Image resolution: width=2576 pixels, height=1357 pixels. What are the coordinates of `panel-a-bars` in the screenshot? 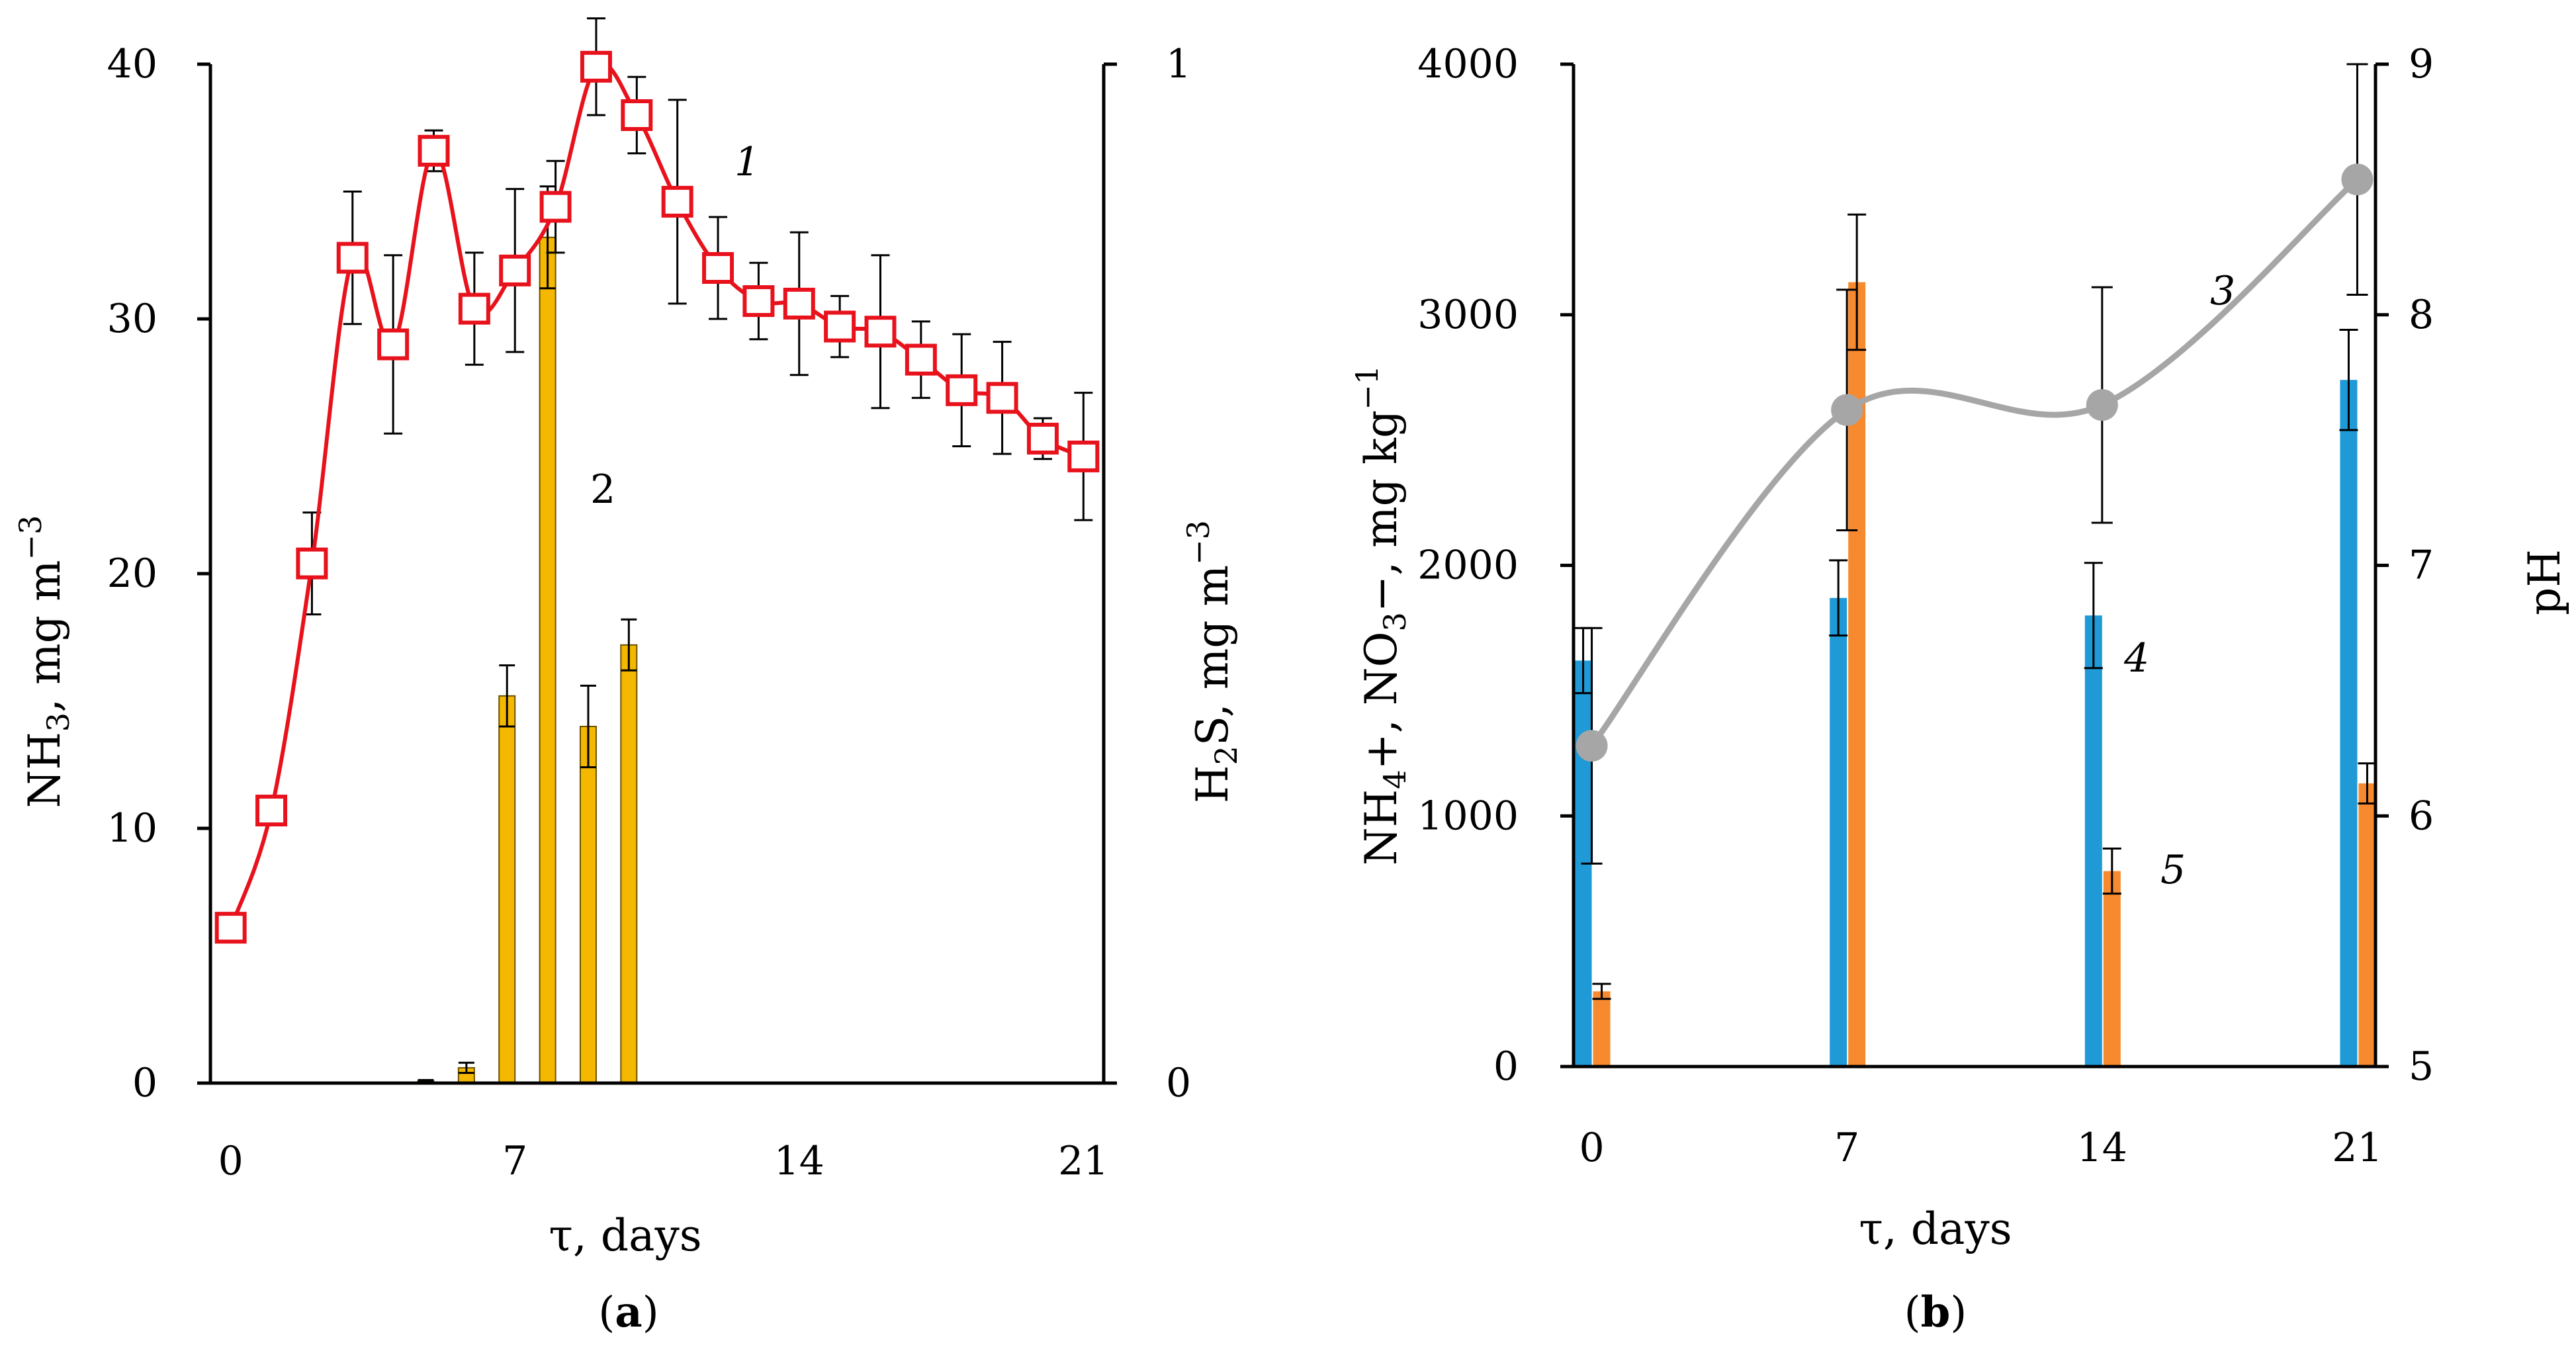 It's located at (527, 634).